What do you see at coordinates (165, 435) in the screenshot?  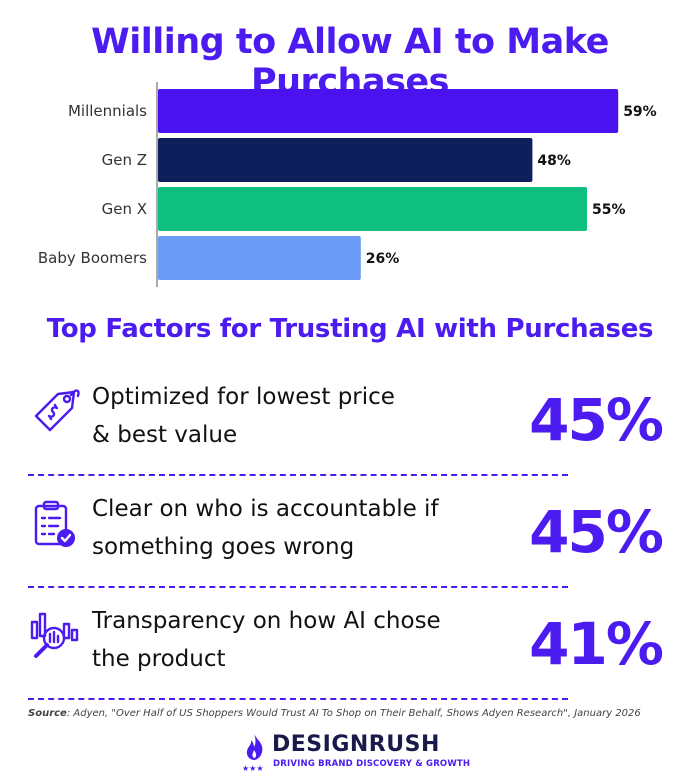 I see `factor-line-2: & best value` at bounding box center [165, 435].